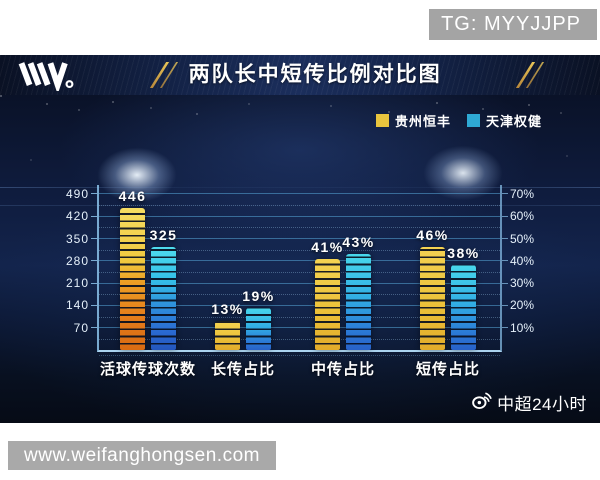  I want to click on chart-legend: 贵州恒丰 天津权健, so click(458, 120).